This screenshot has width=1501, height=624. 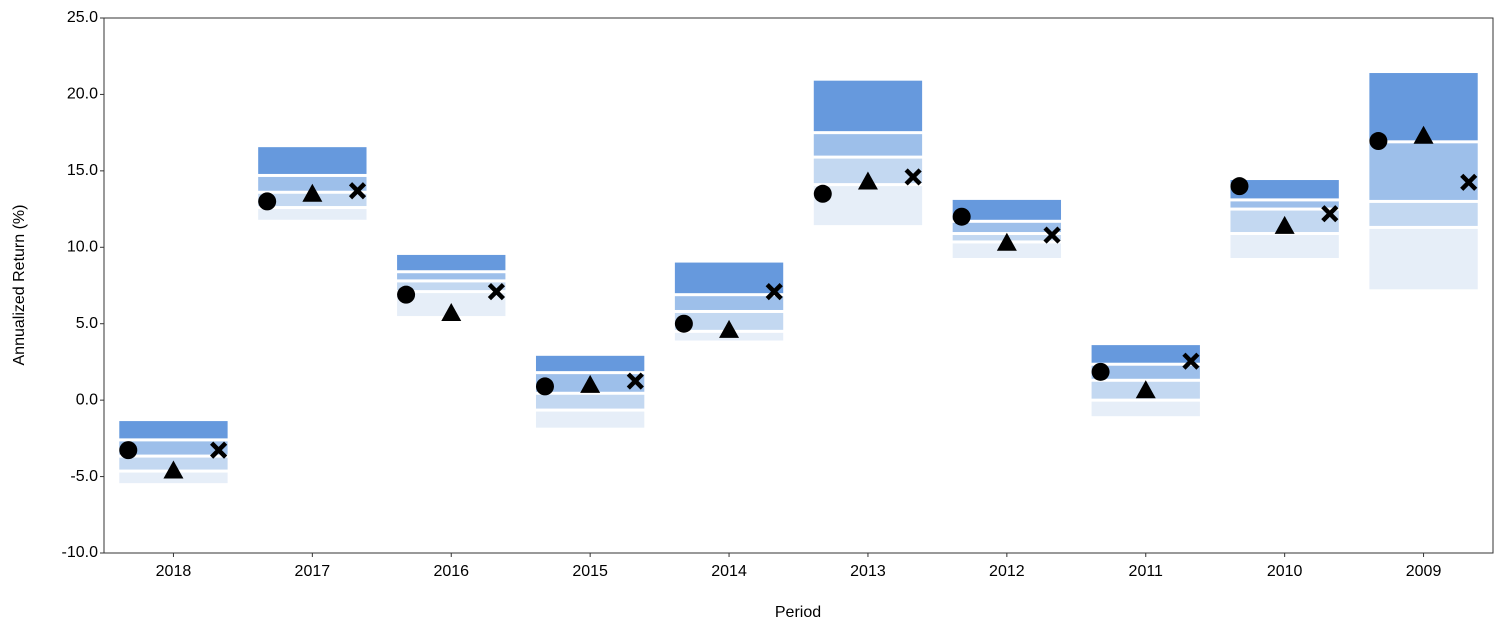 I want to click on y-tick-label: -5.0, so click(x=84, y=476).